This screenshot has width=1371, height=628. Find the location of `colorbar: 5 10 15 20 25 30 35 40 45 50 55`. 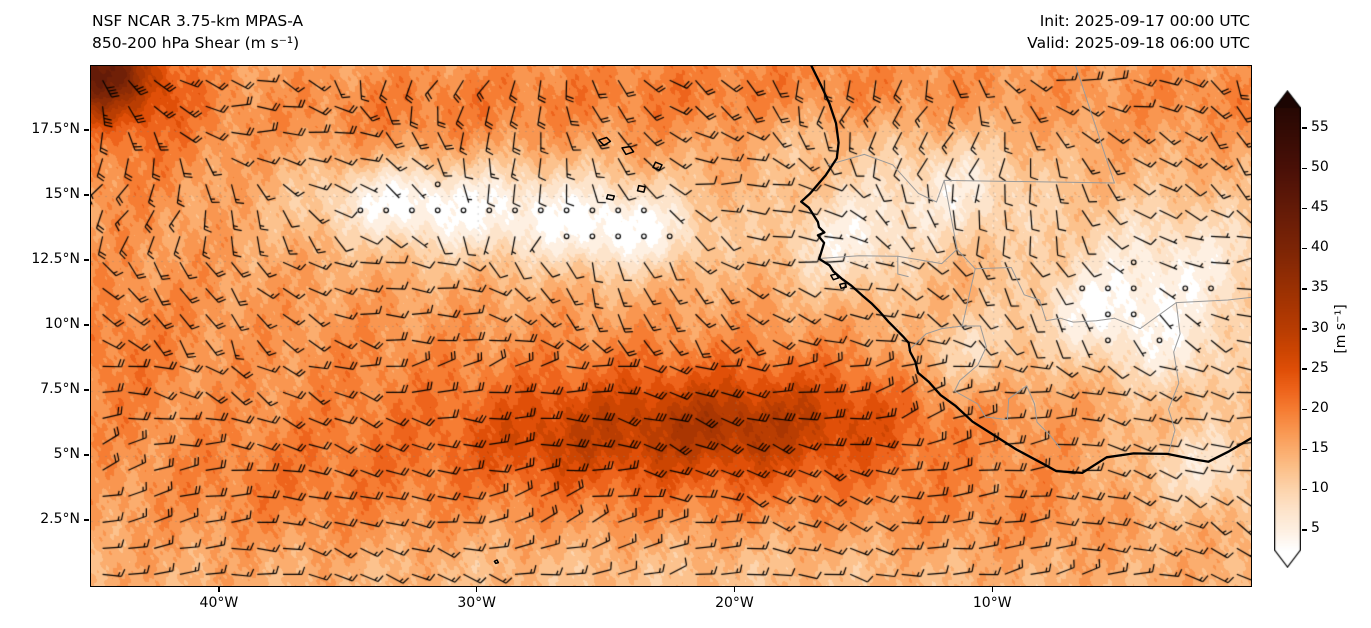

colorbar: 5 10 15 20 25 30 35 40 45 50 55 is located at coordinates (1322, 329).